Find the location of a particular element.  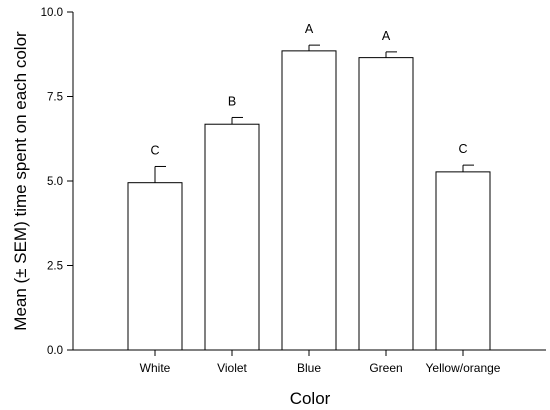

bar-blue is located at coordinates (309, 200).